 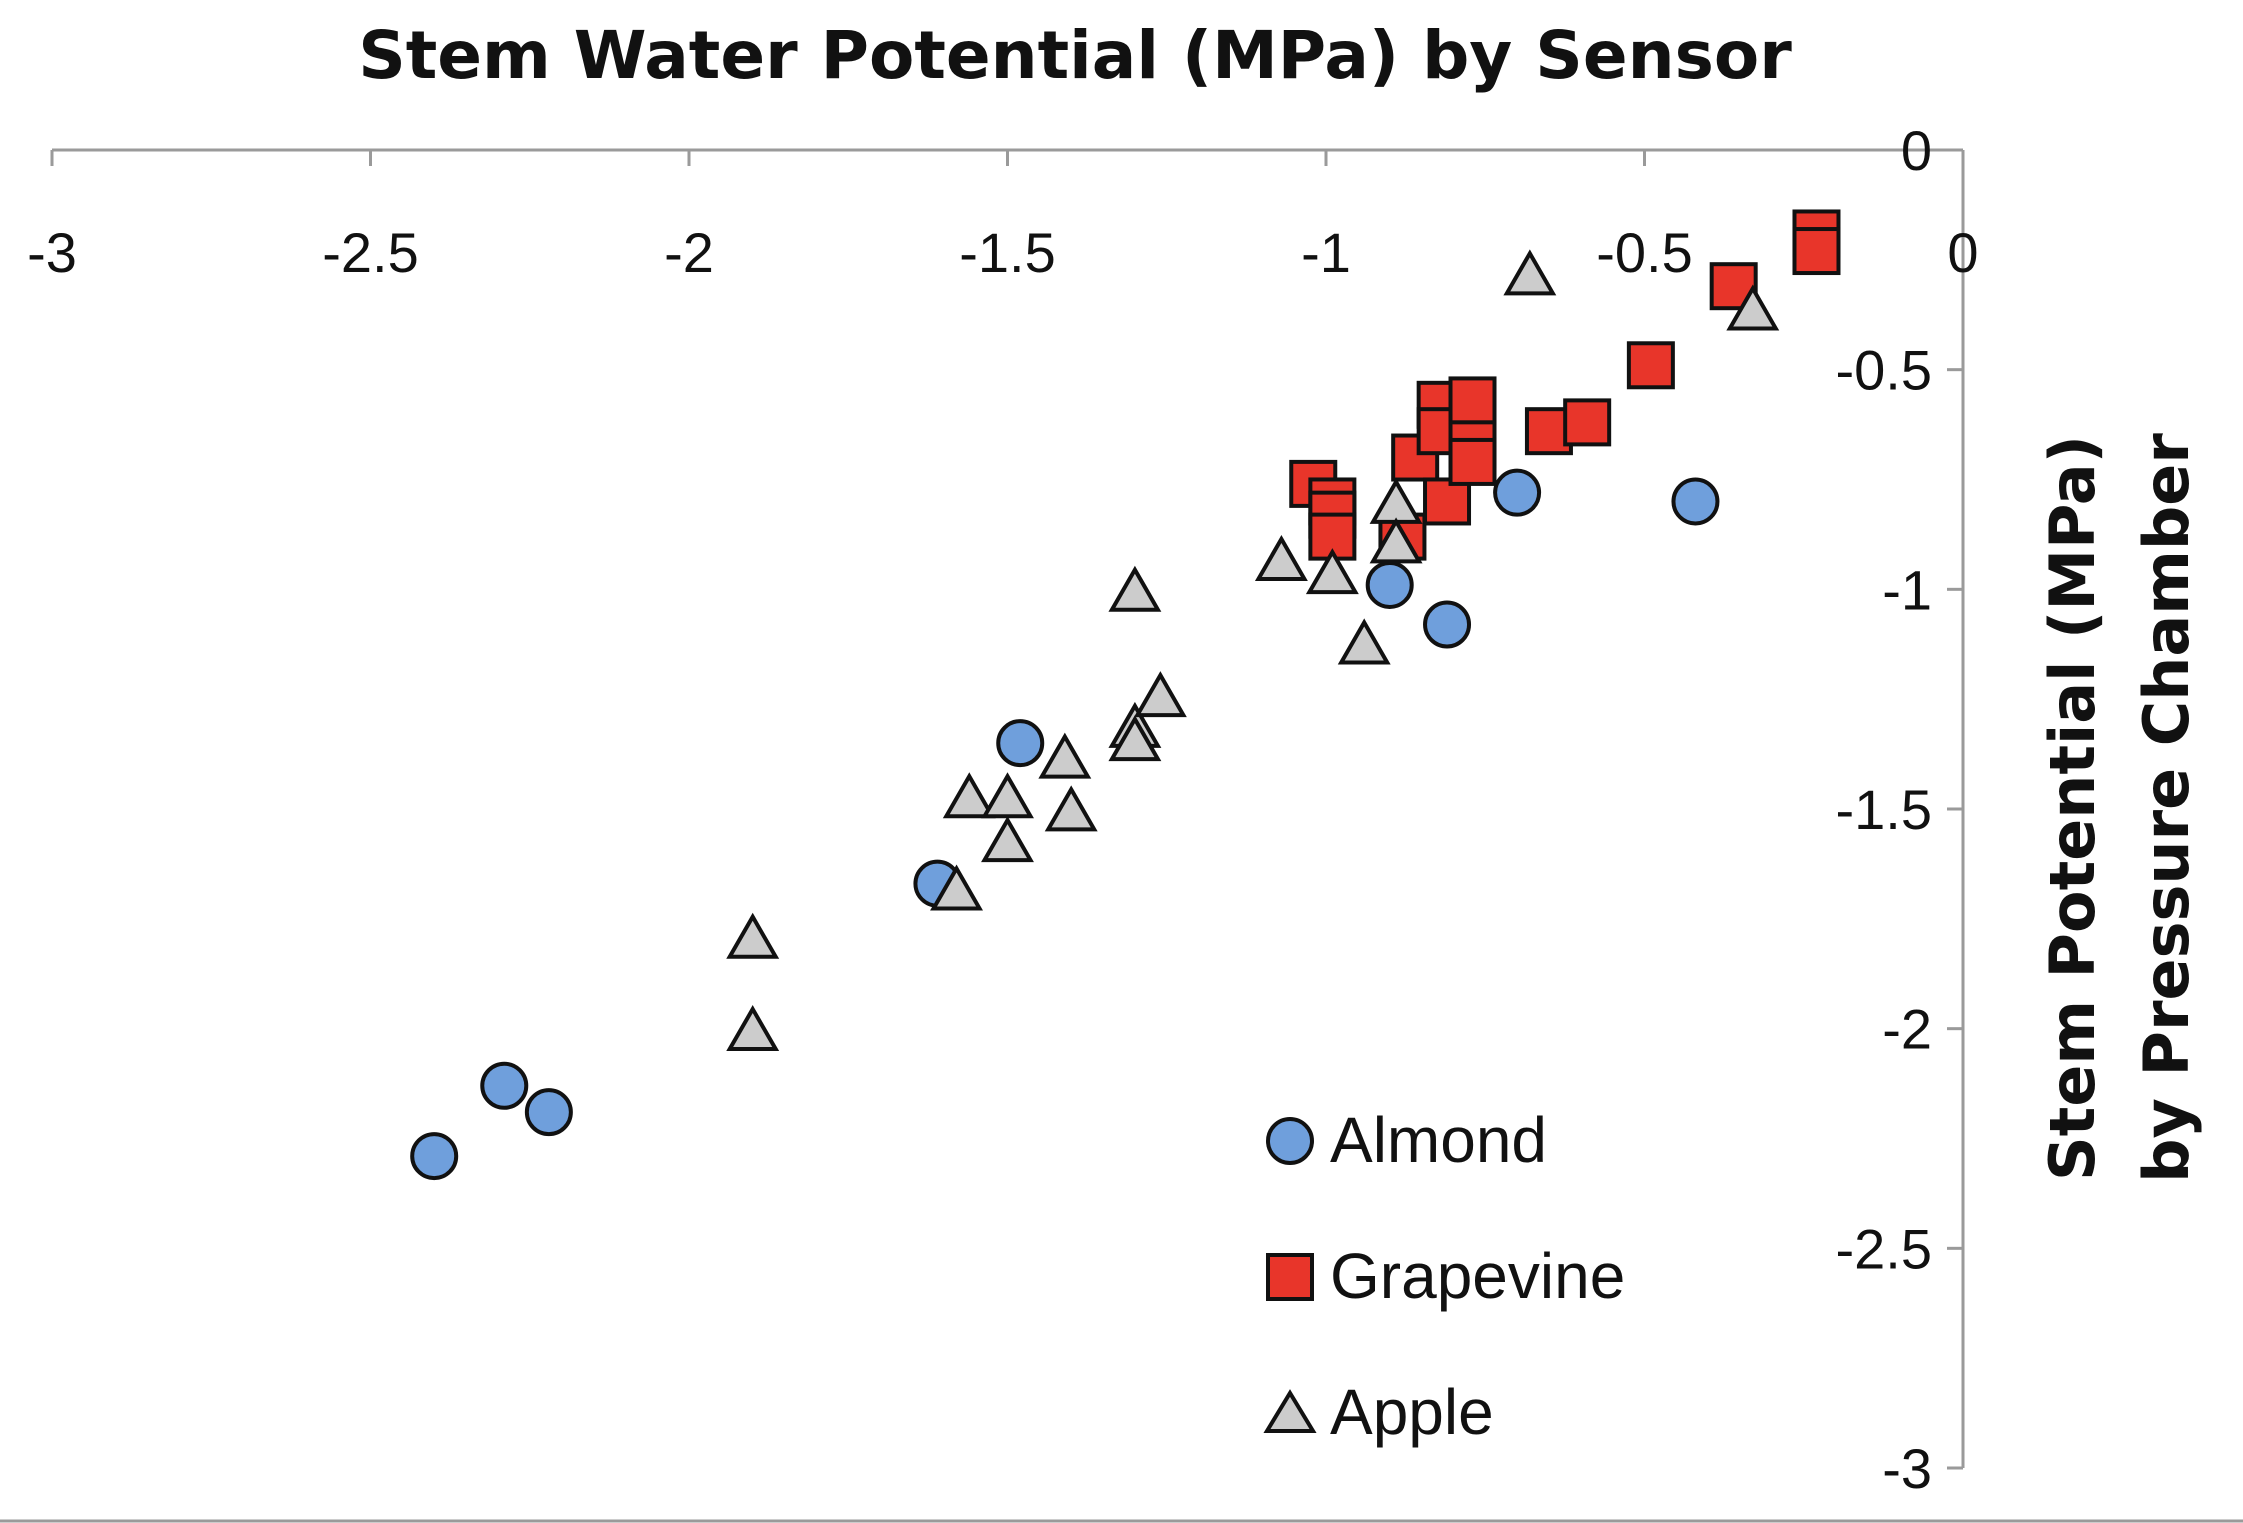 What do you see at coordinates (2166, 808) in the screenshot?
I see `y-axis-label-line-2: by Pressure Chamber` at bounding box center [2166, 808].